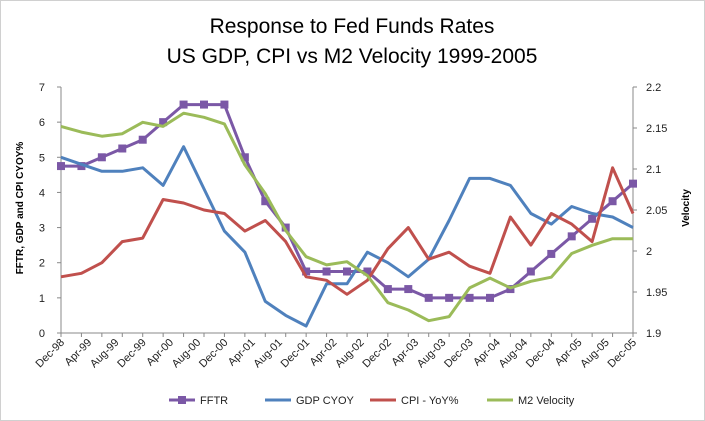  What do you see at coordinates (214, 401) in the screenshot?
I see `legend-label-fftr: FFTR` at bounding box center [214, 401].